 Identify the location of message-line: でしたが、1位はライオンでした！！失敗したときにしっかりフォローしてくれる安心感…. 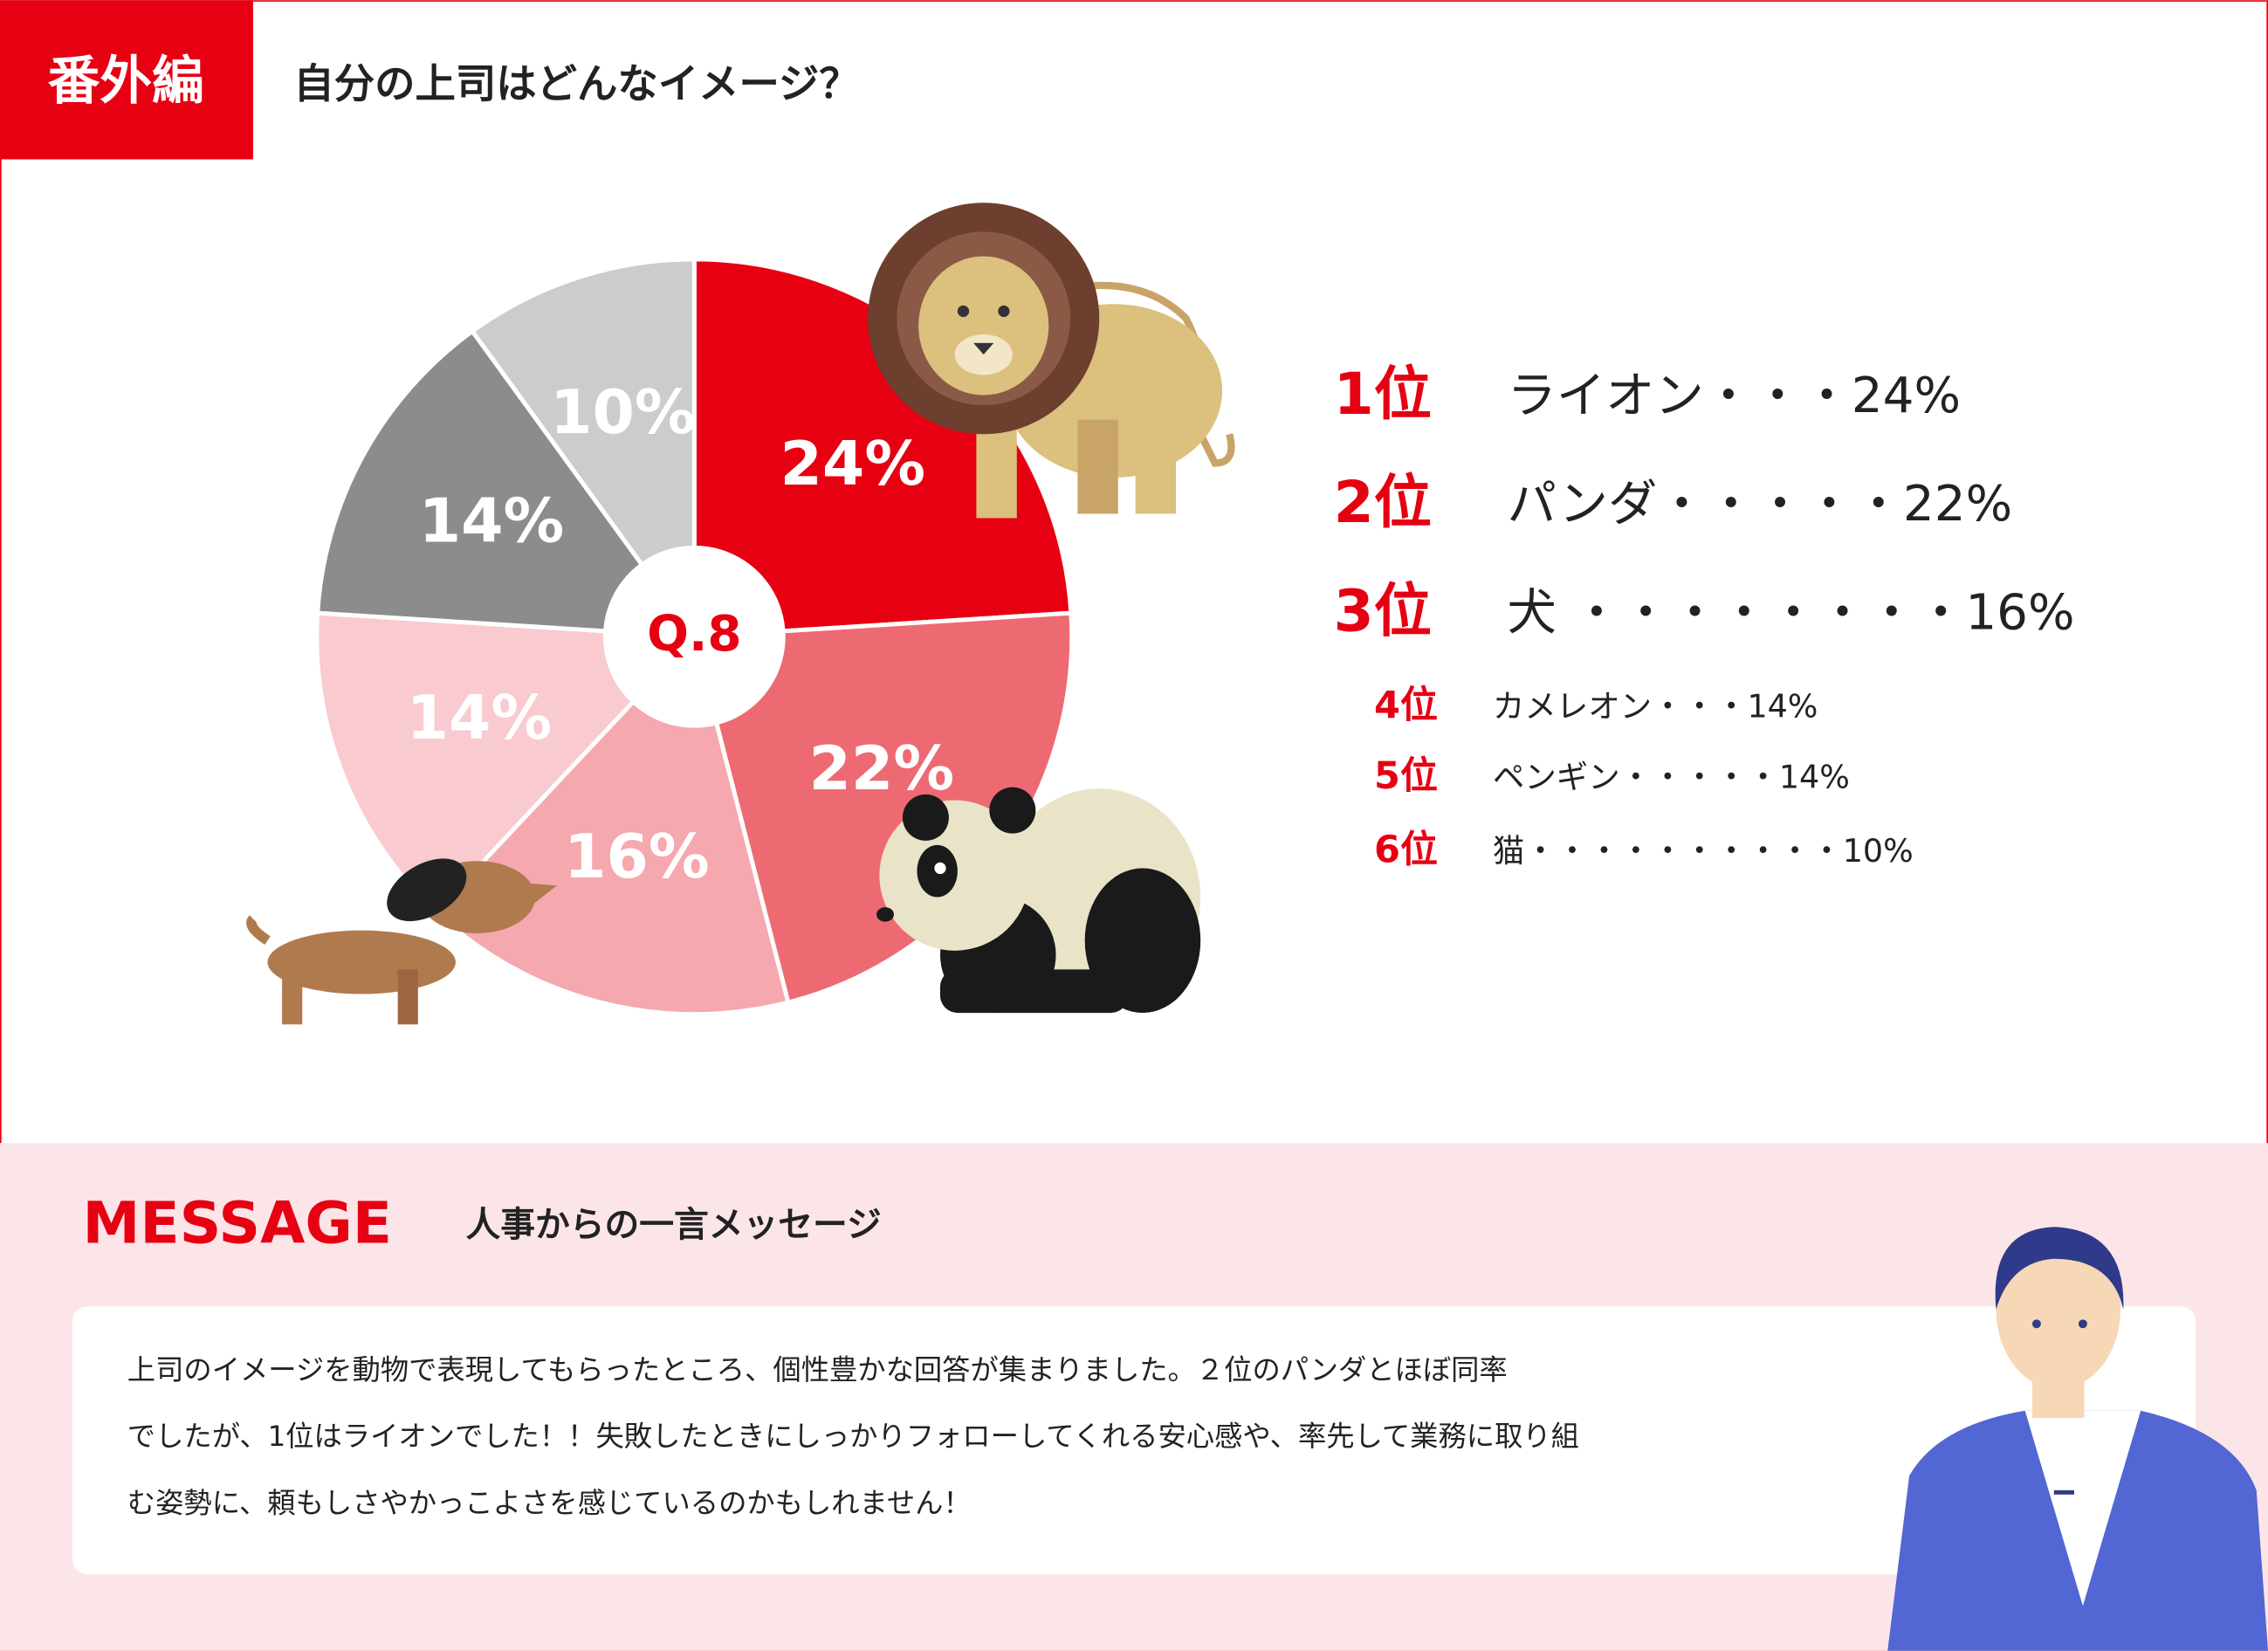
(853, 1436).